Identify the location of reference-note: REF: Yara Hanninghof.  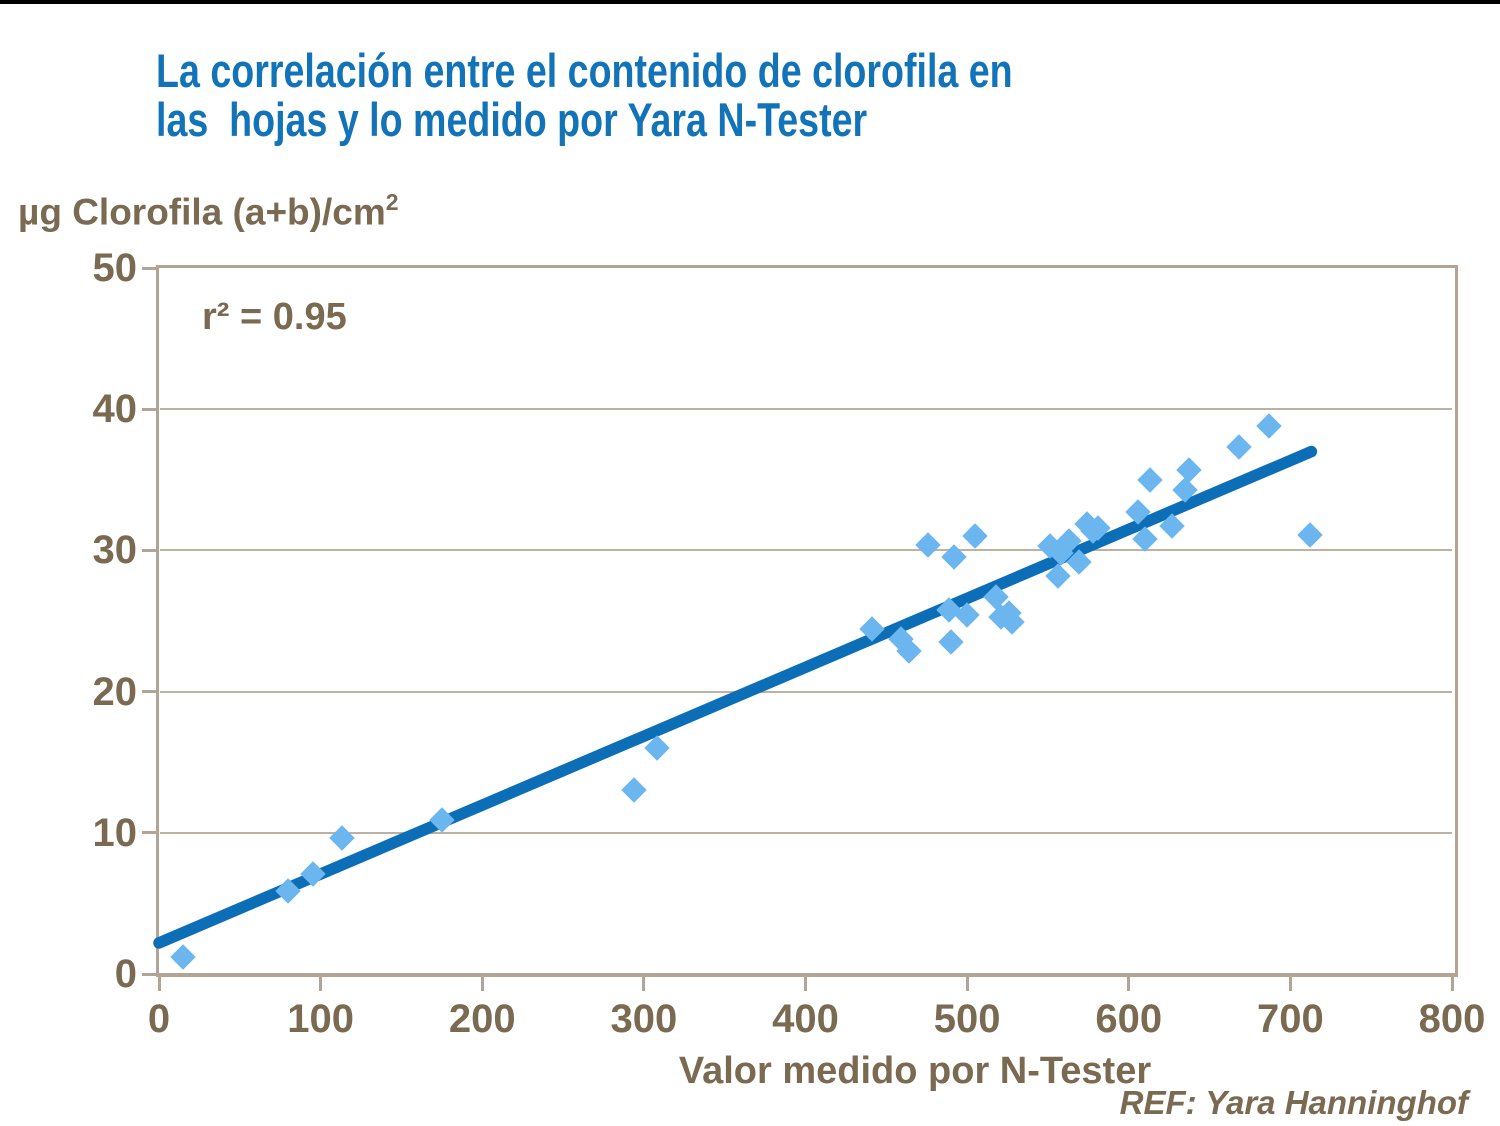
(1293, 1102).